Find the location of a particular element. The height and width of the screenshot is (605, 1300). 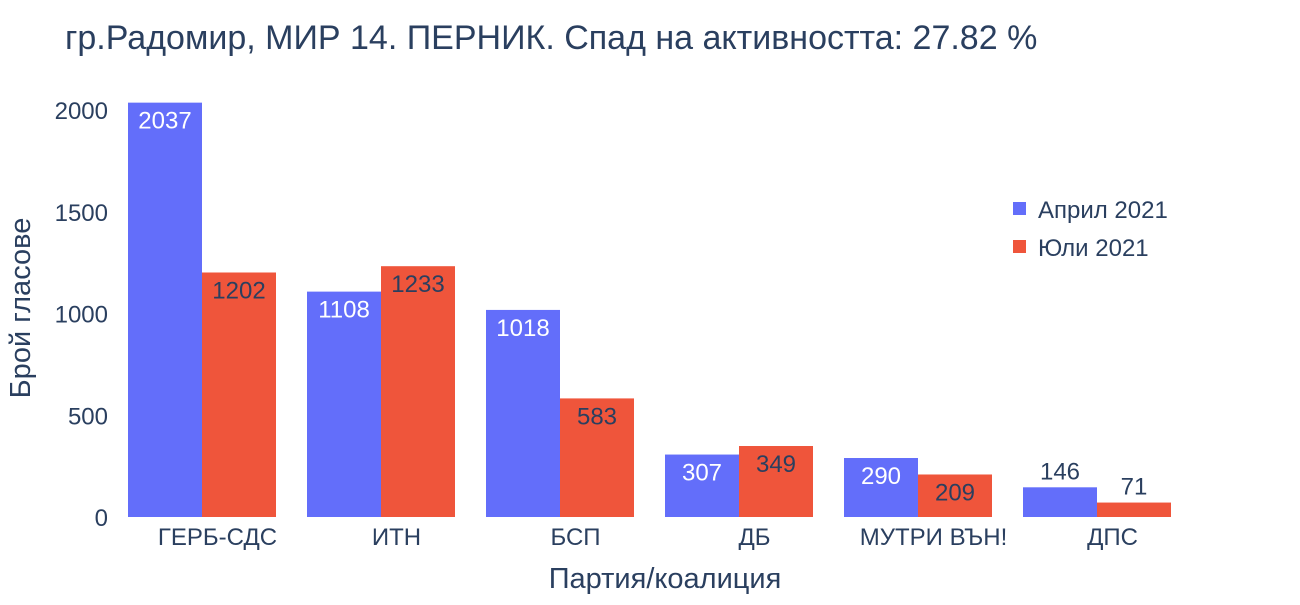

bar-value-label: 1108 is located at coordinates (344, 310).